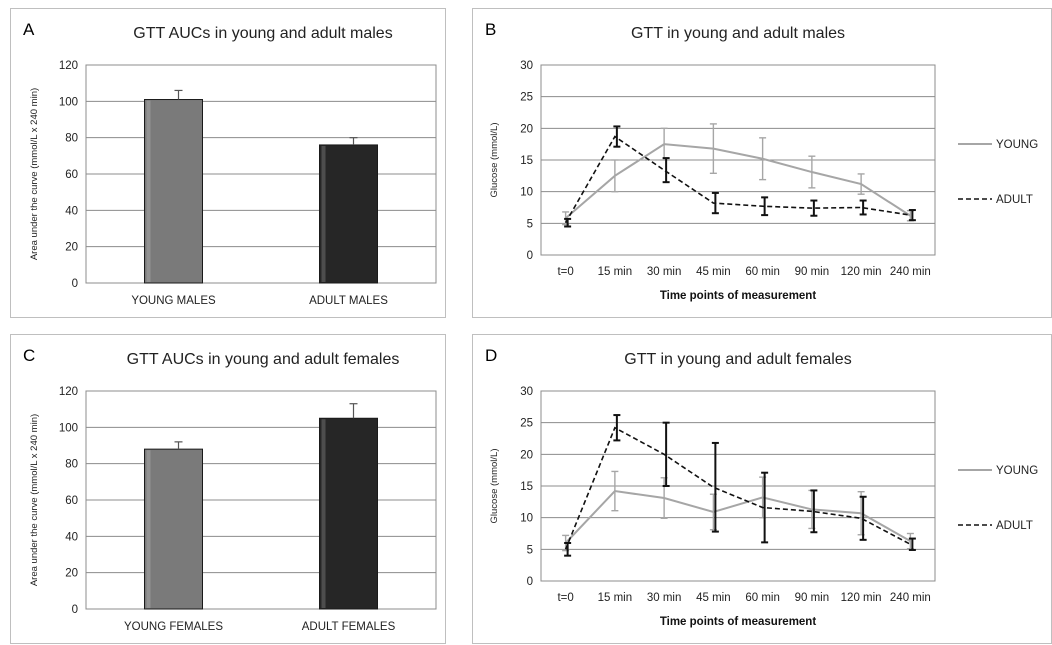 The width and height of the screenshot is (1052, 645). What do you see at coordinates (71, 248) in the screenshot?
I see `y-tick-label-a-1: 20` at bounding box center [71, 248].